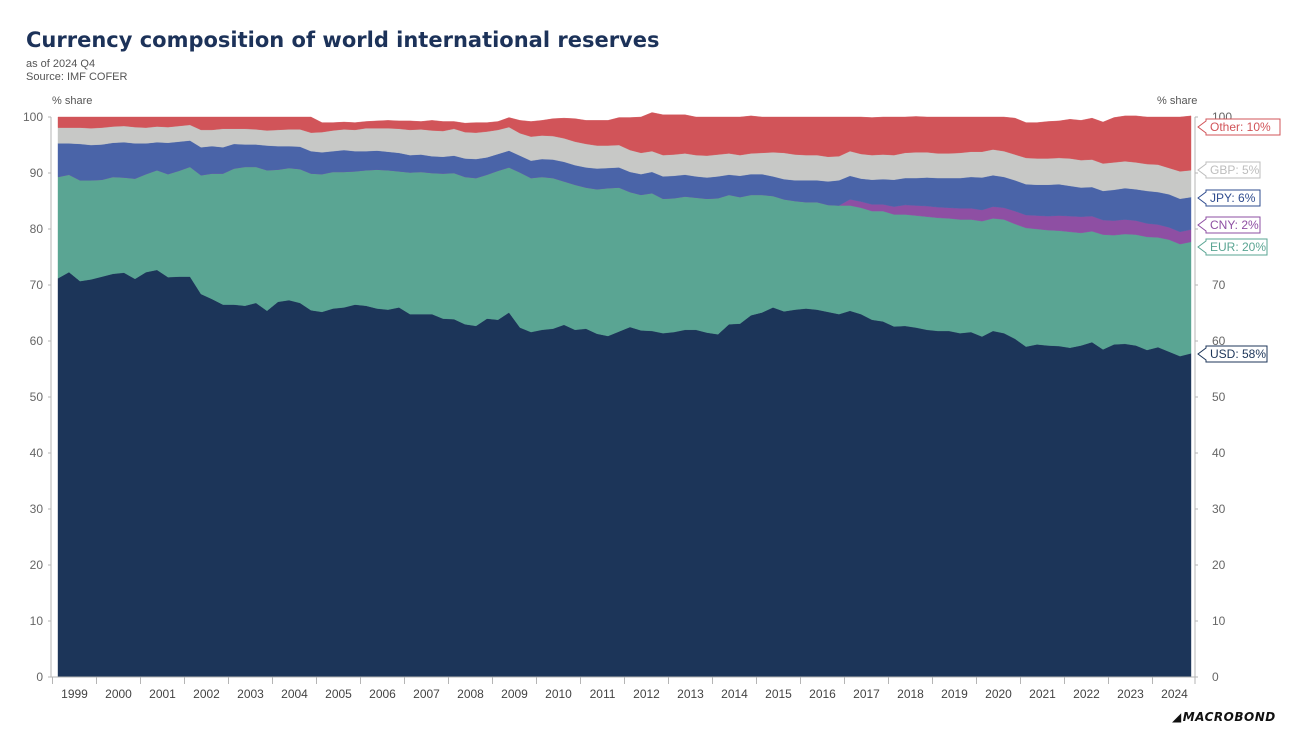 The height and width of the screenshot is (750, 1292). What do you see at coordinates (37, 173) in the screenshot?
I see `y-tick-label-left: 90` at bounding box center [37, 173].